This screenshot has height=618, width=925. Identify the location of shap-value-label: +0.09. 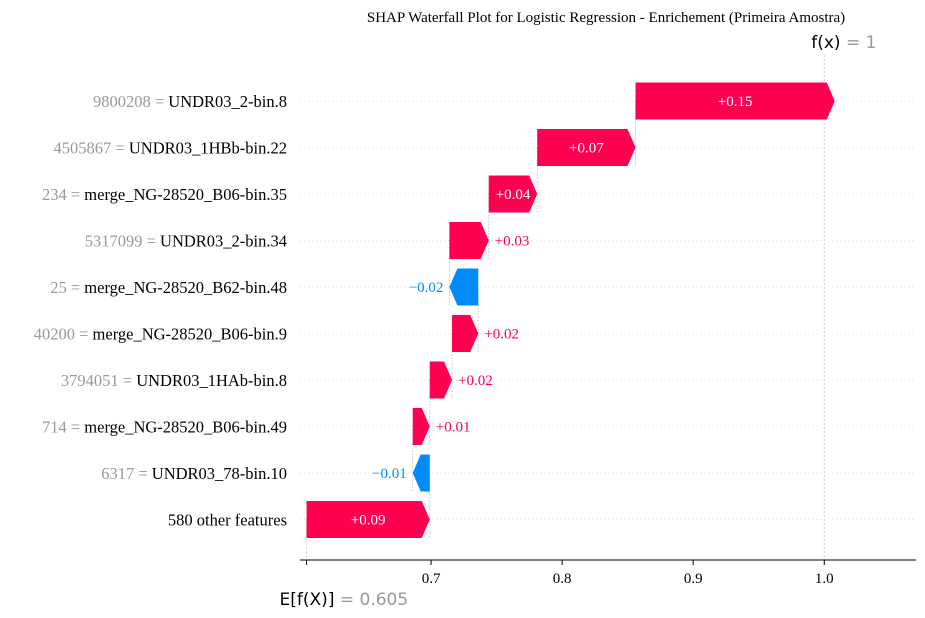
(368, 521).